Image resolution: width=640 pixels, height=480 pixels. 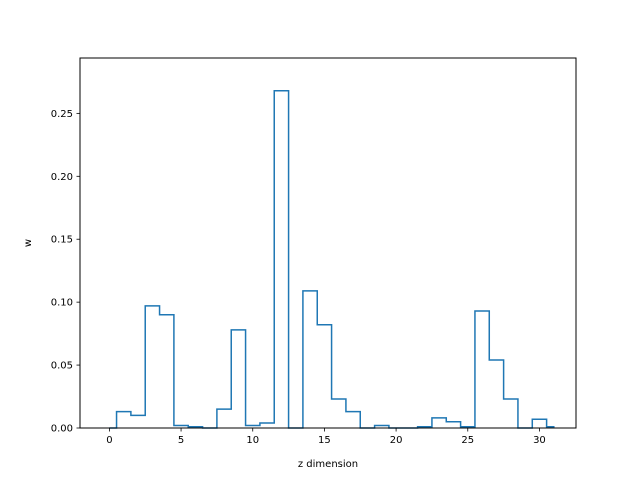 I want to click on y-tick-label: 0.25, so click(x=62, y=114).